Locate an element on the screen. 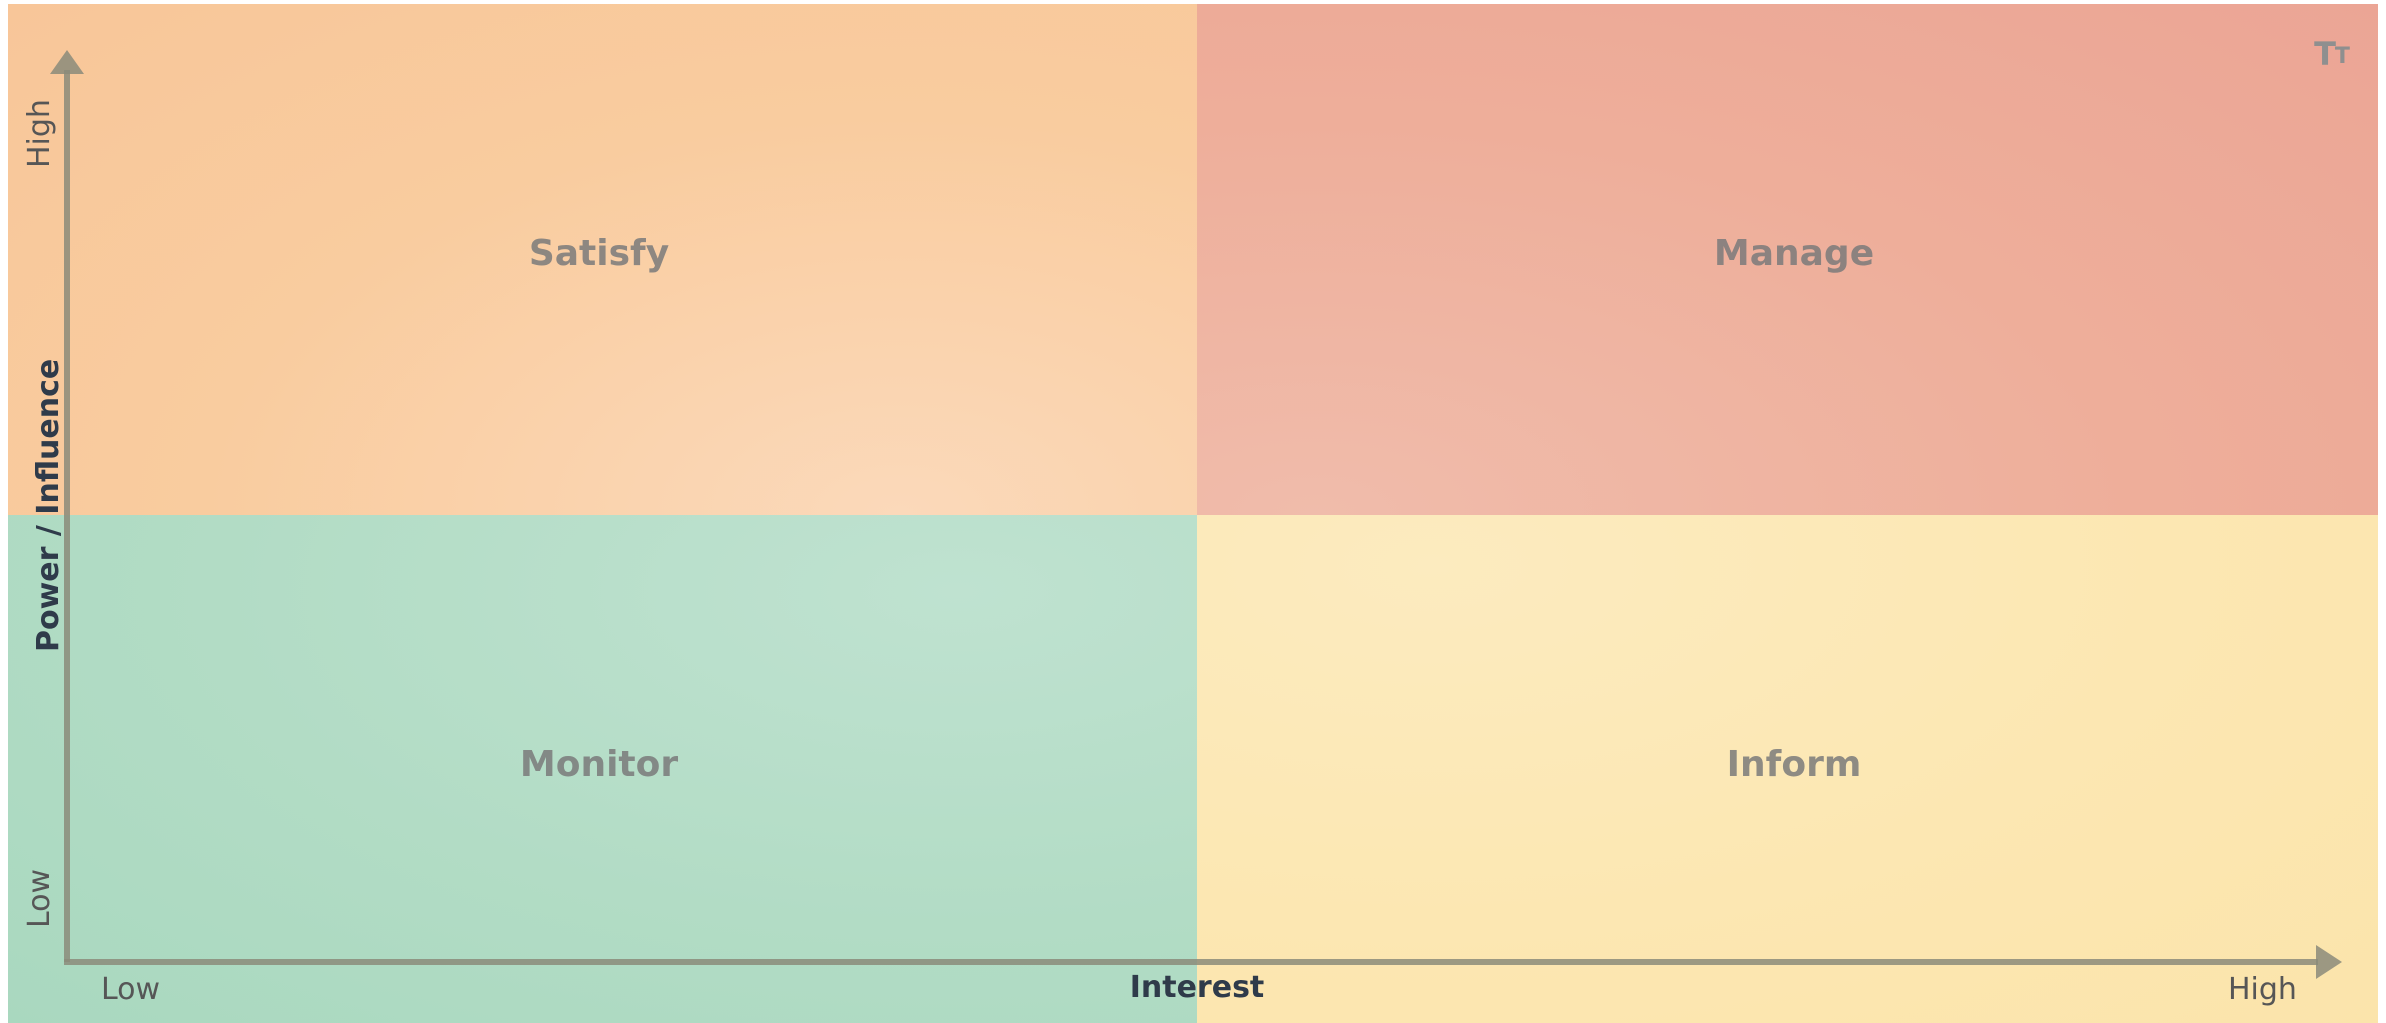 This screenshot has height=1023, width=2386. x-axis-low-label: Low is located at coordinates (131, 989).